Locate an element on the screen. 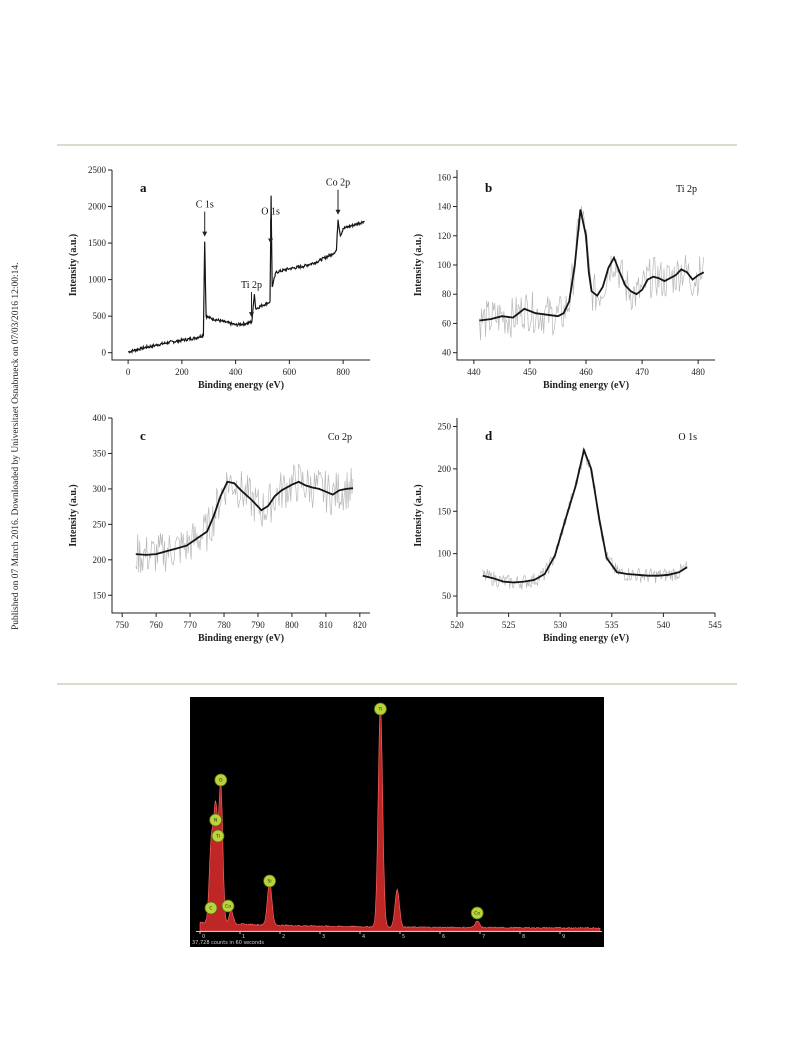 The width and height of the screenshot is (793, 1039). x-tick-label: 535 is located at coordinates (612, 625).